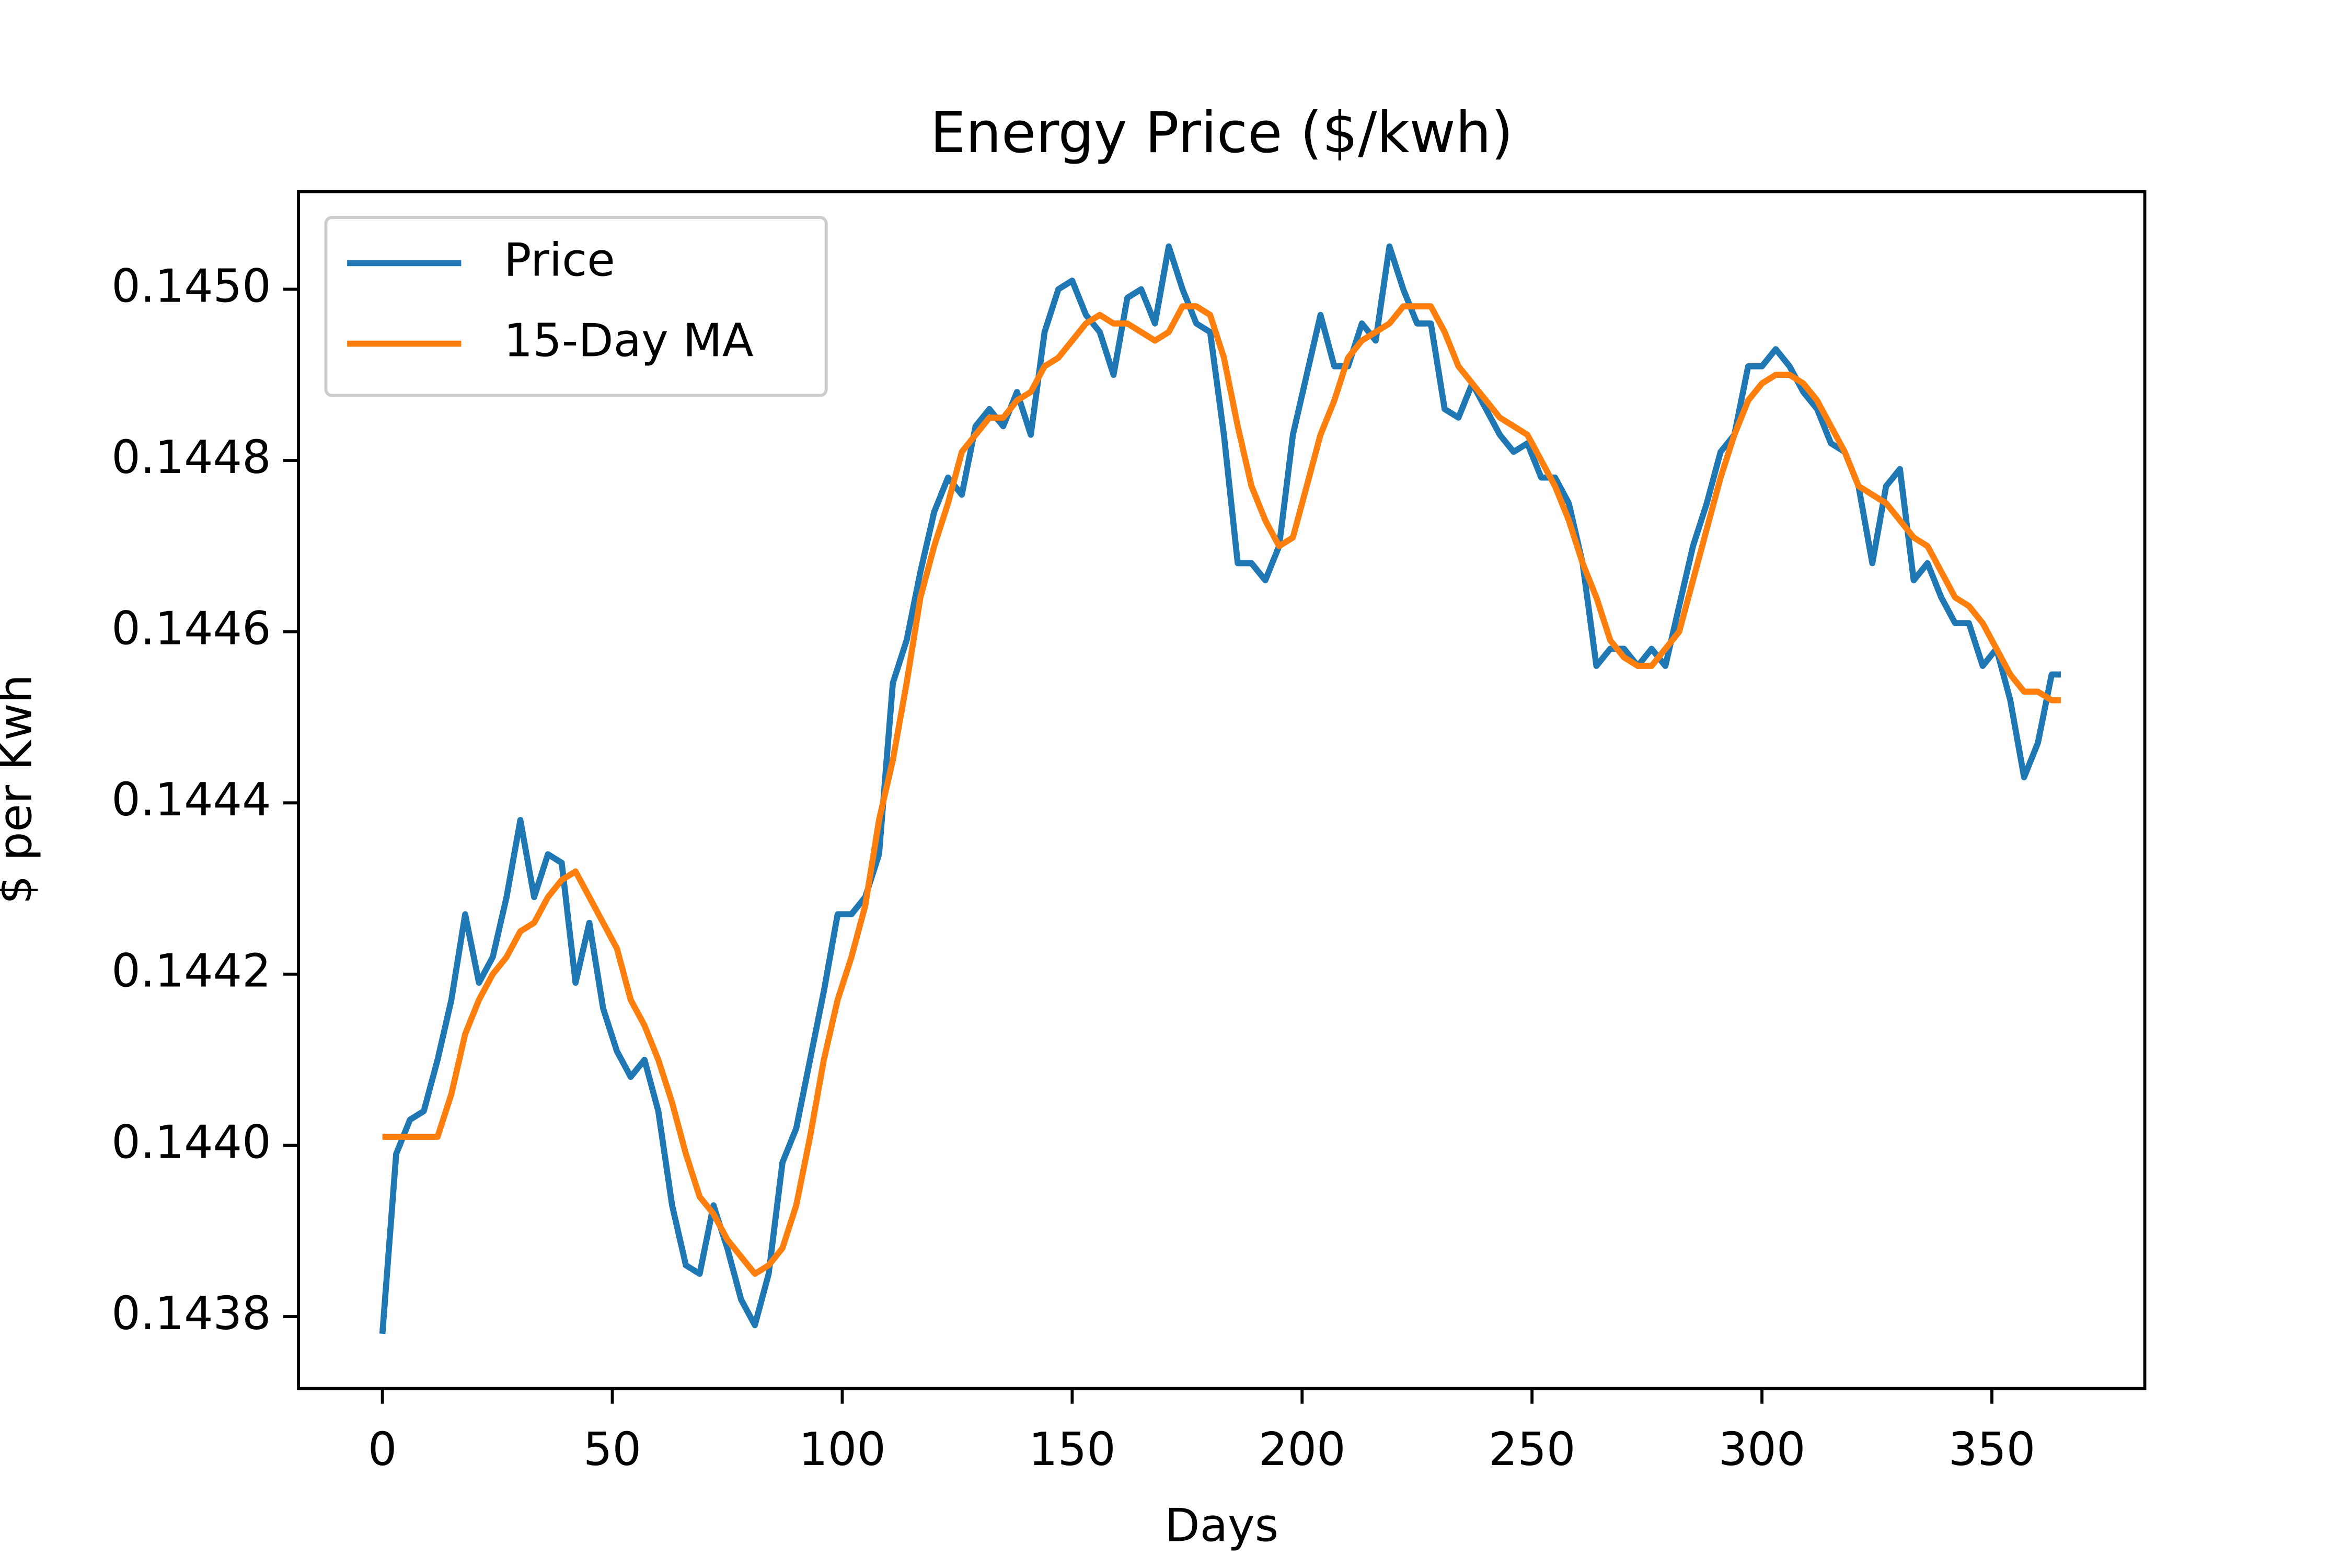  I want to click on x-tick-label: 200, so click(1302, 1449).